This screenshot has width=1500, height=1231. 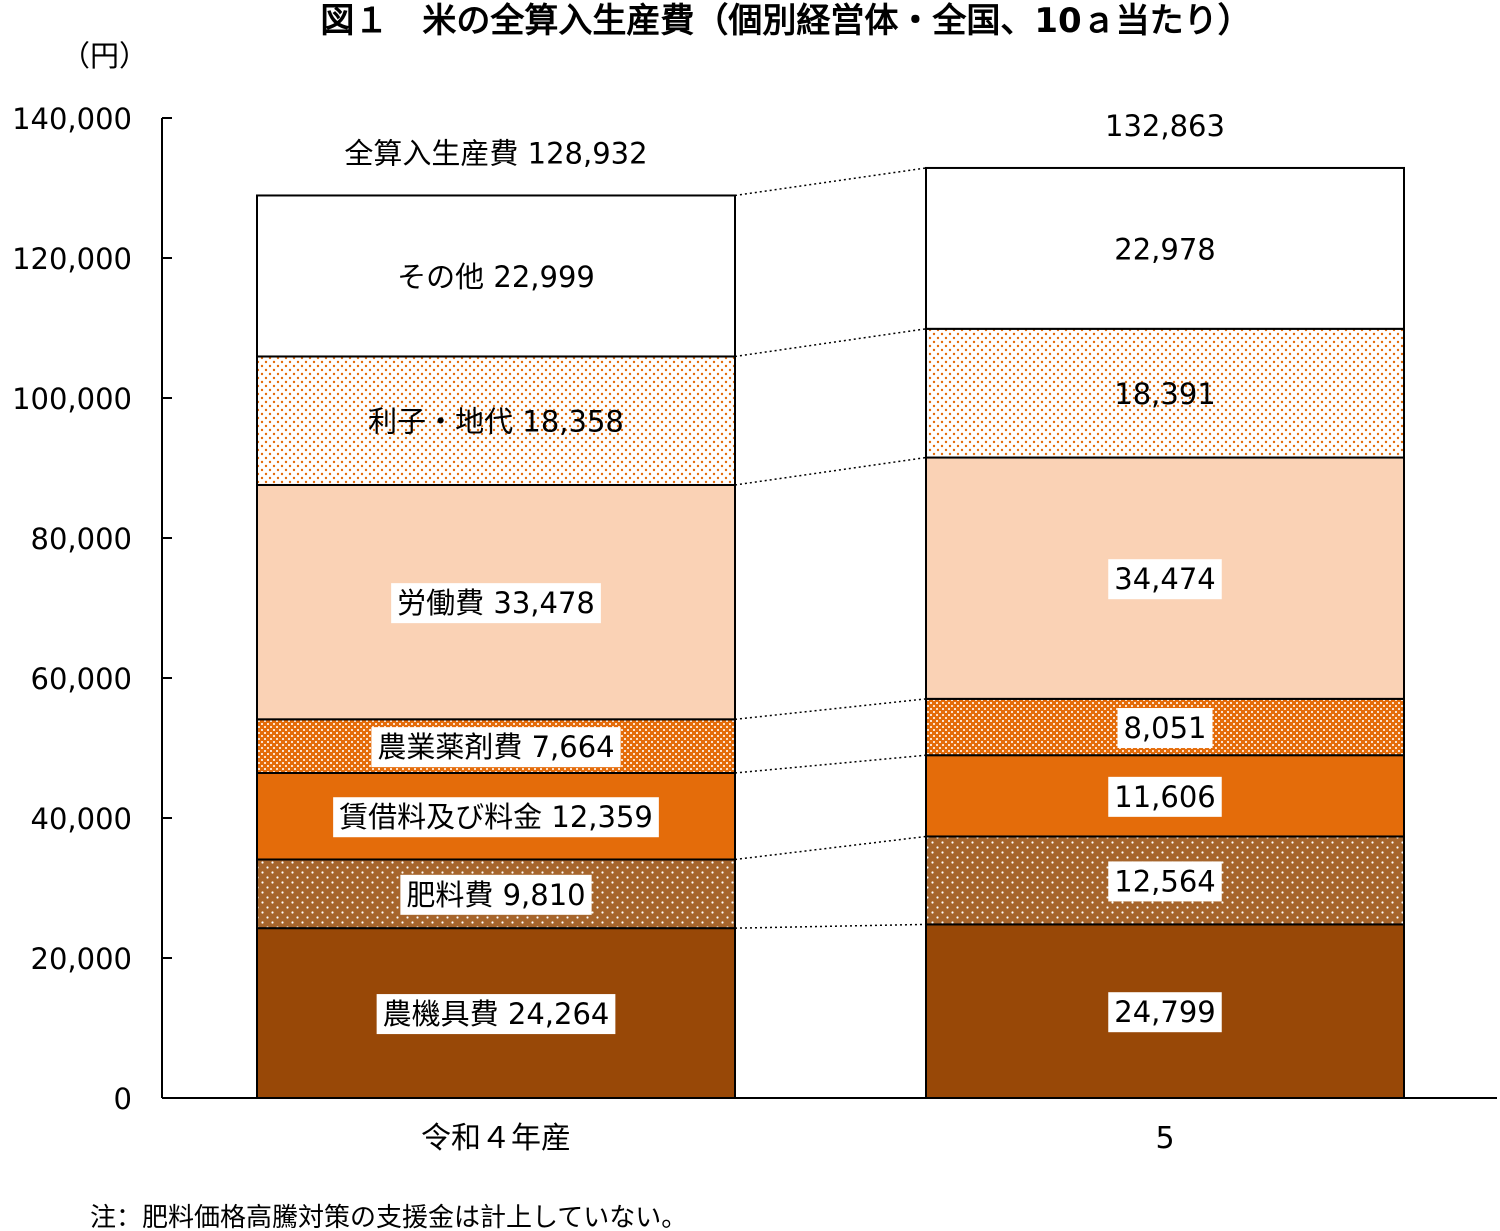 I want to click on series-value: 9,810, so click(x=544, y=895).